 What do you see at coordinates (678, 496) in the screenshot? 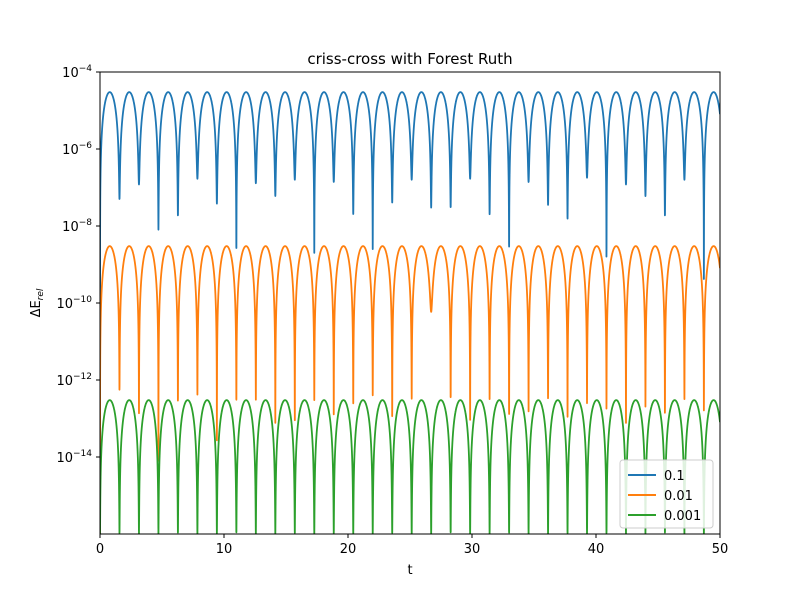
I see `legend-label: 0.01` at bounding box center [678, 496].